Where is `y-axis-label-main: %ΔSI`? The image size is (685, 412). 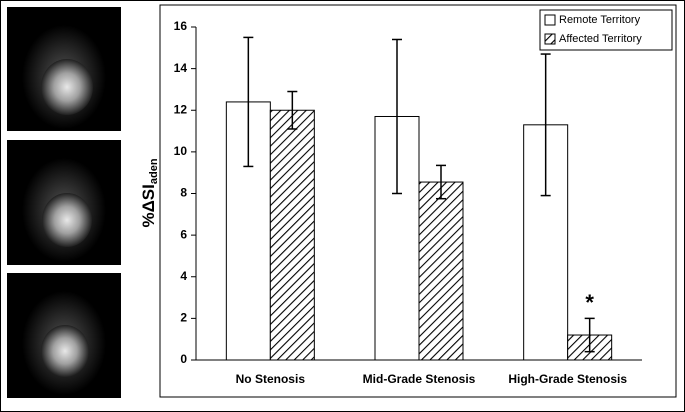
y-axis-label-main: %ΔSI is located at coordinates (148, 205).